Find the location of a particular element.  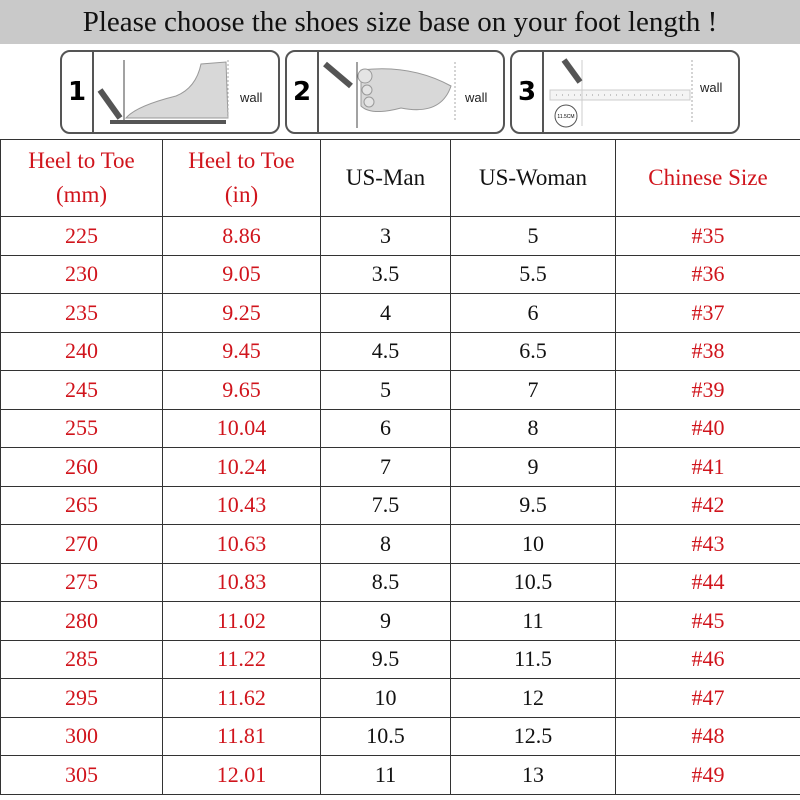

cell-us-man: 7 is located at coordinates (385, 467).